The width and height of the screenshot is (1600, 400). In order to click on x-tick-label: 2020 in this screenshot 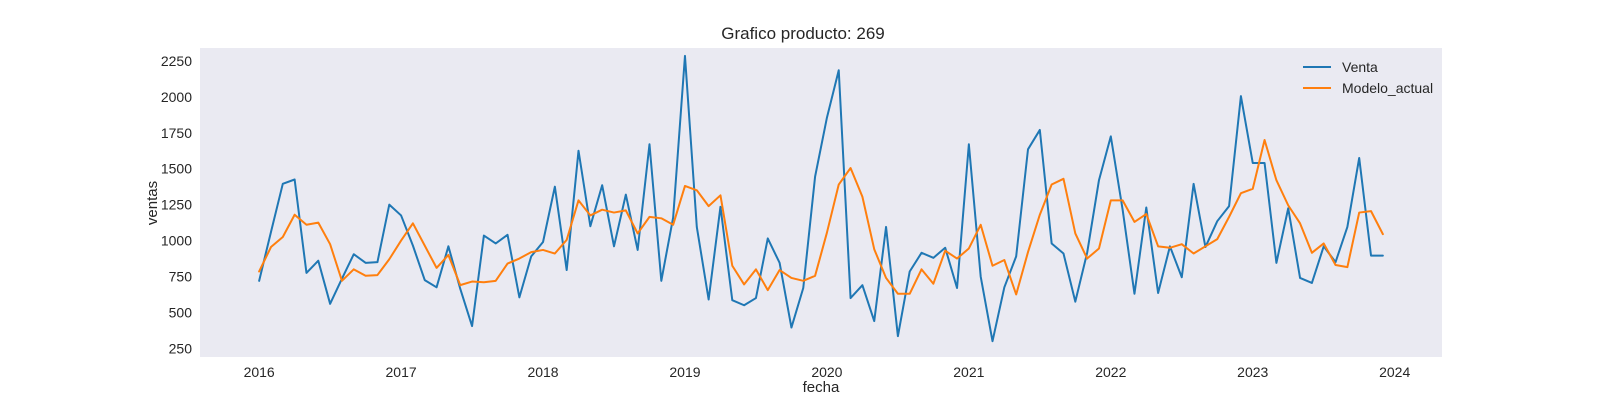, I will do `click(826, 372)`.